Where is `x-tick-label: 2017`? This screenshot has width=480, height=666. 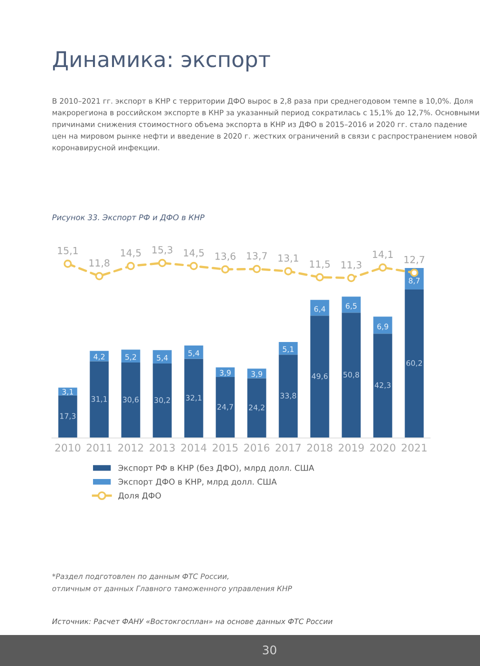 x-tick-label: 2017 is located at coordinates (288, 448).